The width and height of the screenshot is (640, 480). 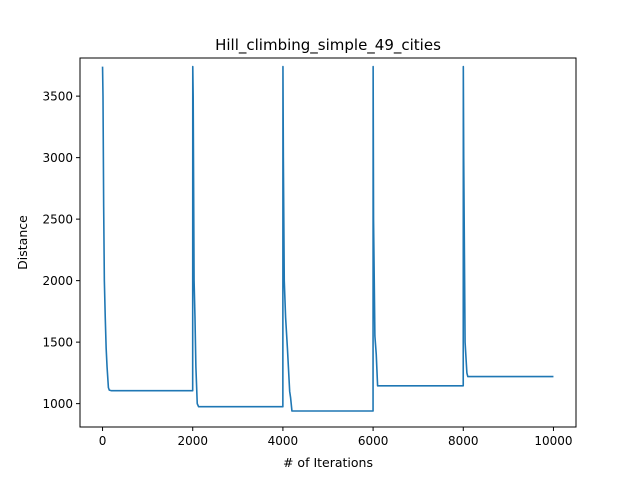 I want to click on y-axis-label: Distance, so click(x=22, y=242).